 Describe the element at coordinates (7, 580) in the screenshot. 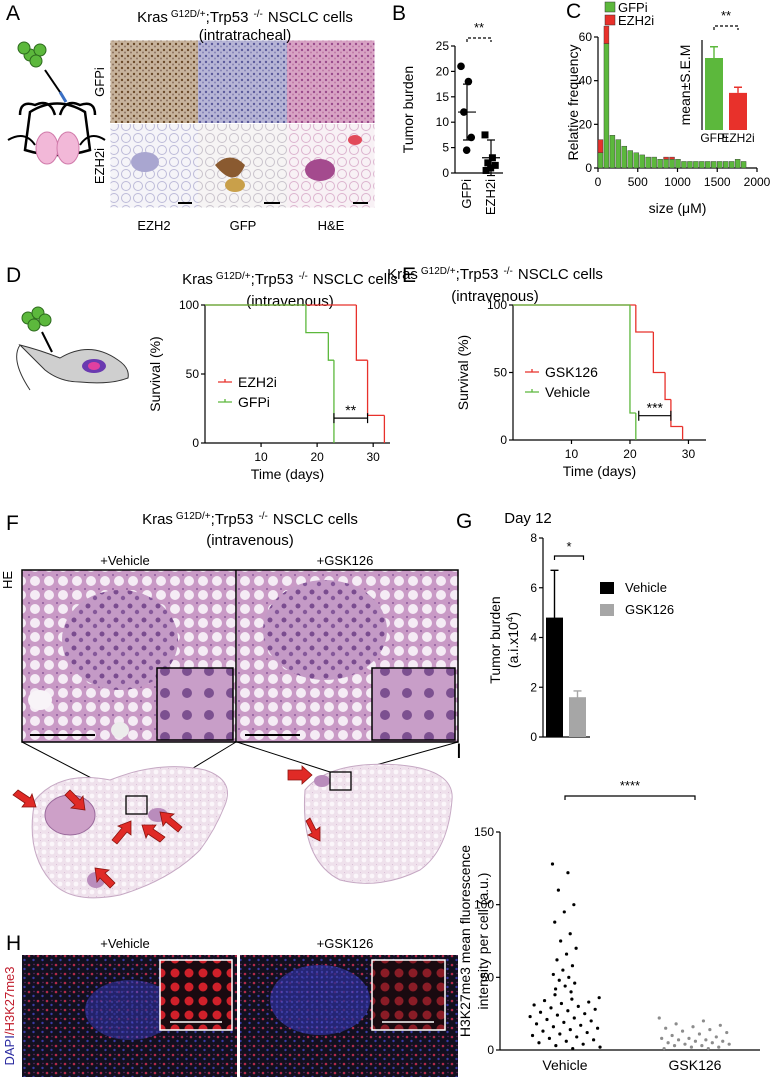

I see `stain-label: HE` at that location.